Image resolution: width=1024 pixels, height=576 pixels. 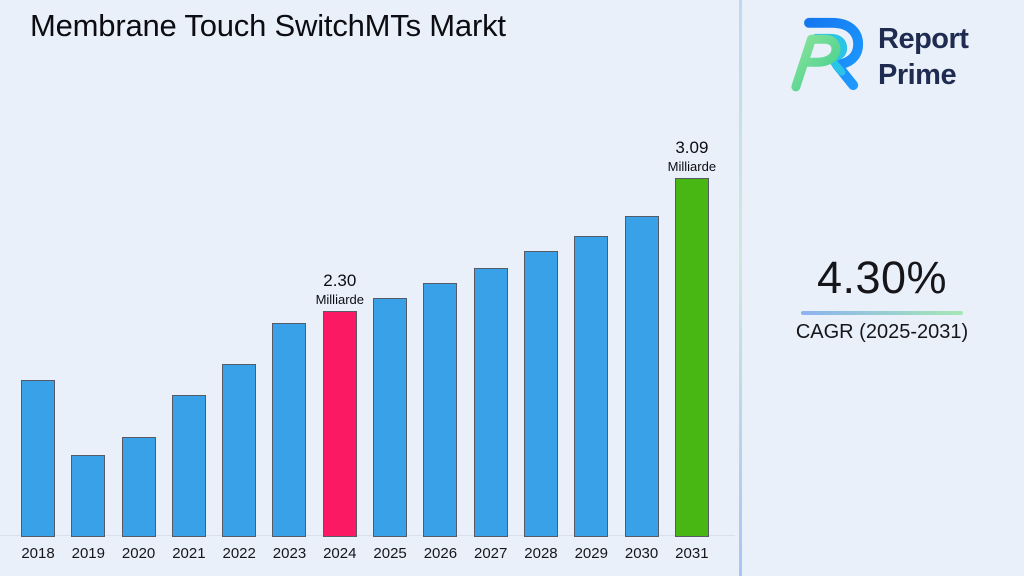 What do you see at coordinates (591, 386) in the screenshot?
I see `bar-2029` at bounding box center [591, 386].